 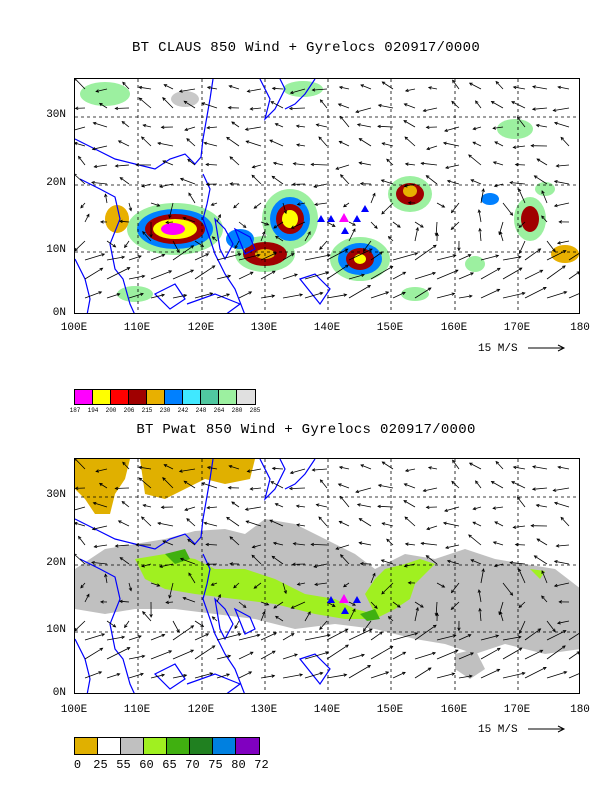 I want to click on bottom-xlabel-140e: 140E, so click(x=327, y=710).